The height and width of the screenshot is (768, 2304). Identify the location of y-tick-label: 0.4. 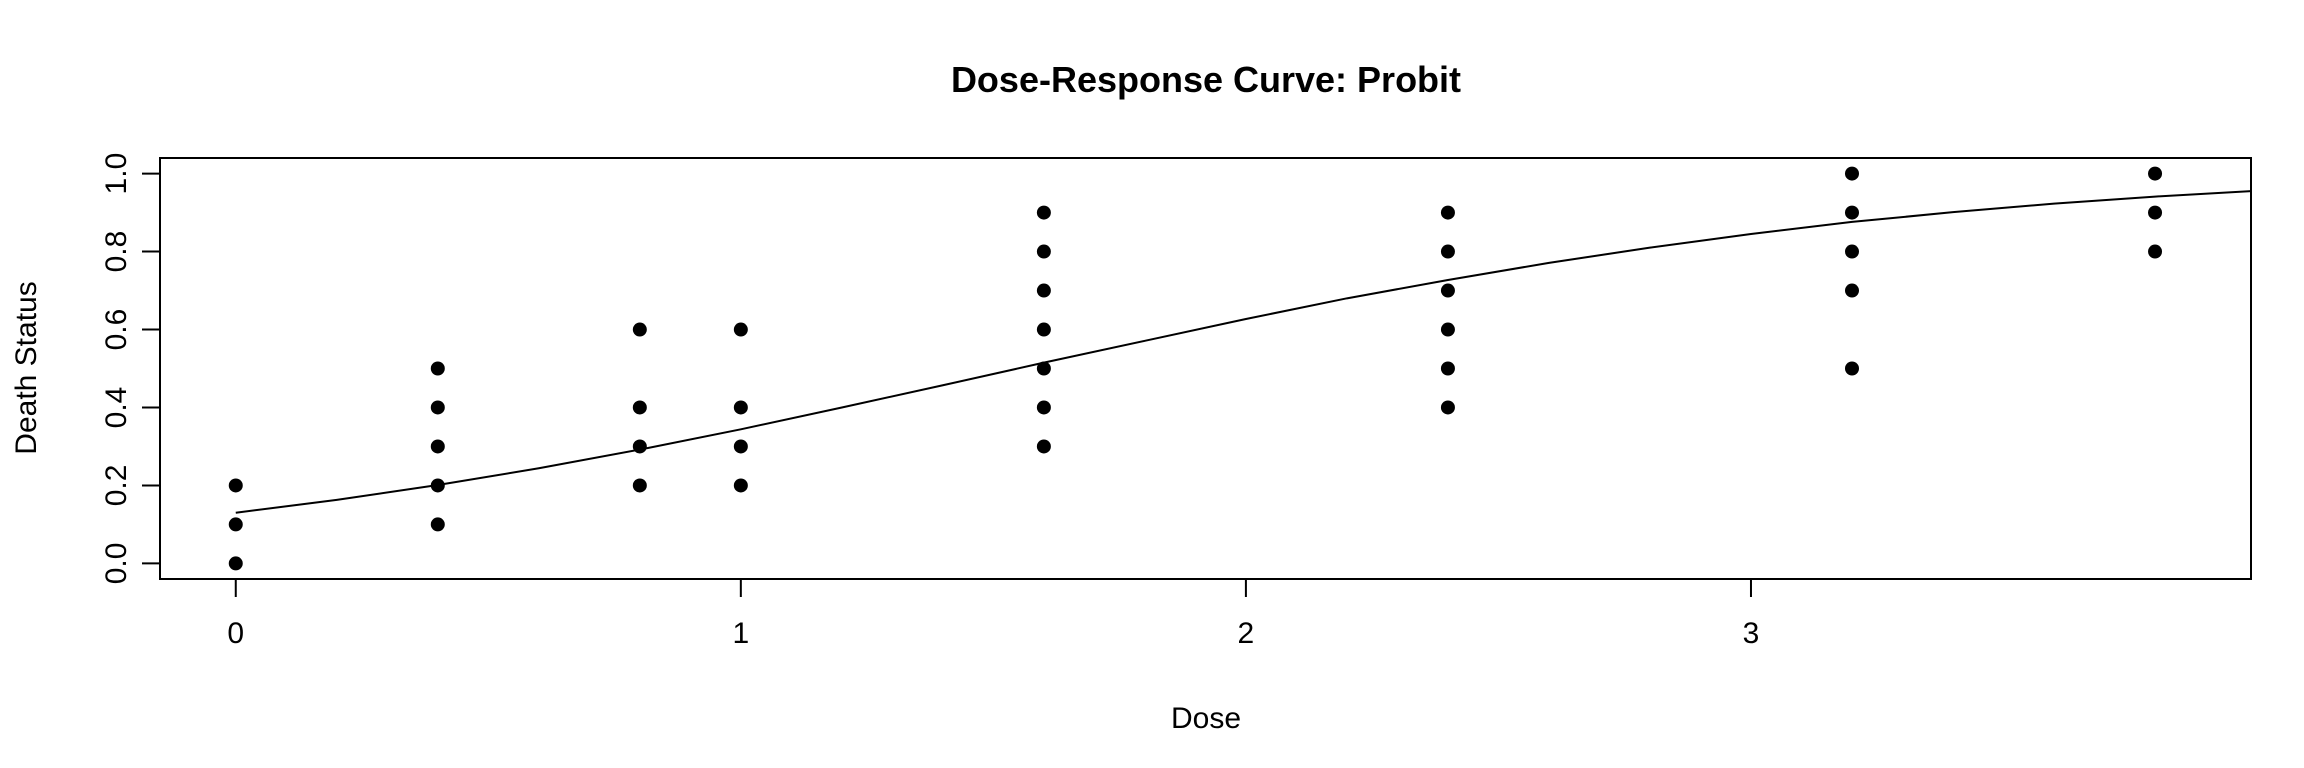
(116, 408).